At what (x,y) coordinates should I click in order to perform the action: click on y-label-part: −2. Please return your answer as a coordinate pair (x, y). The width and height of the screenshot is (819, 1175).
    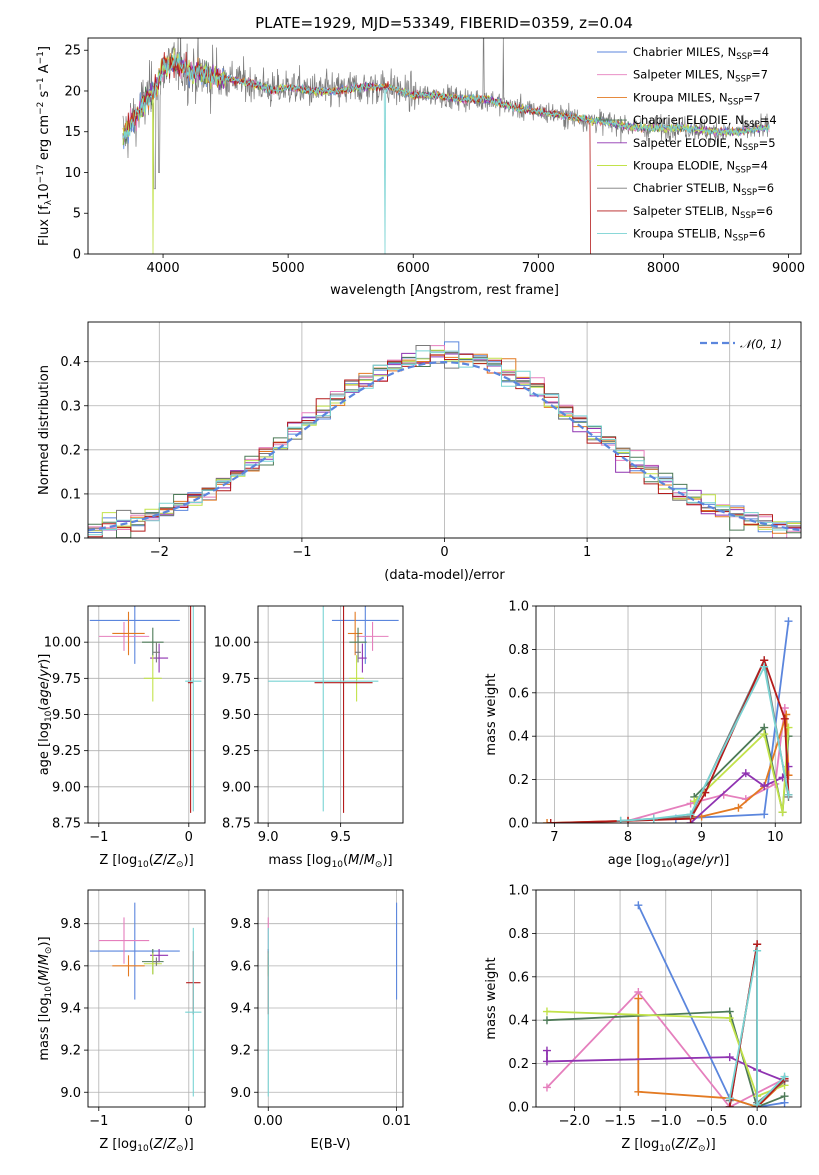
    Looking at the image, I should click on (41, 108).